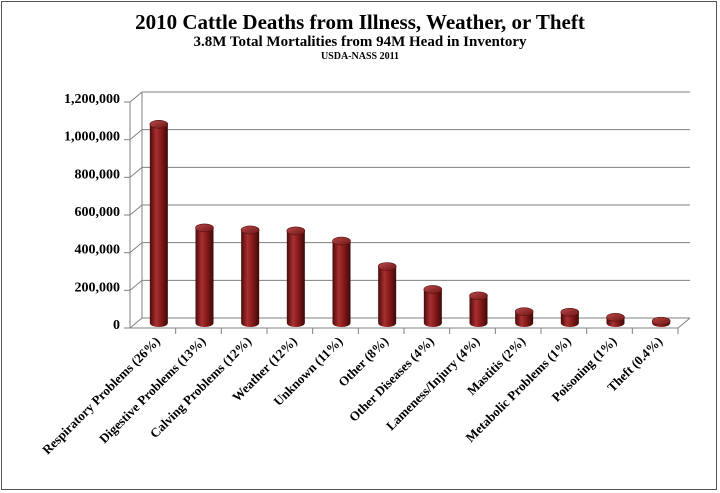 The width and height of the screenshot is (720, 493). Describe the element at coordinates (92, 137) in the screenshot. I see `y-tick-label: 1,000,000` at that location.